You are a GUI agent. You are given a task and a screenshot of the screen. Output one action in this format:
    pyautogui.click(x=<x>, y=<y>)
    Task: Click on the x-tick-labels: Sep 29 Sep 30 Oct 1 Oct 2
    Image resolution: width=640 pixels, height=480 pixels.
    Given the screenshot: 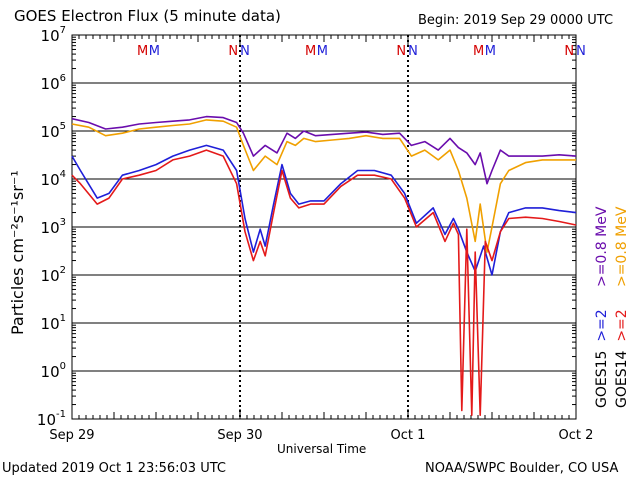 What is the action you would take?
    pyautogui.click(x=321, y=435)
    